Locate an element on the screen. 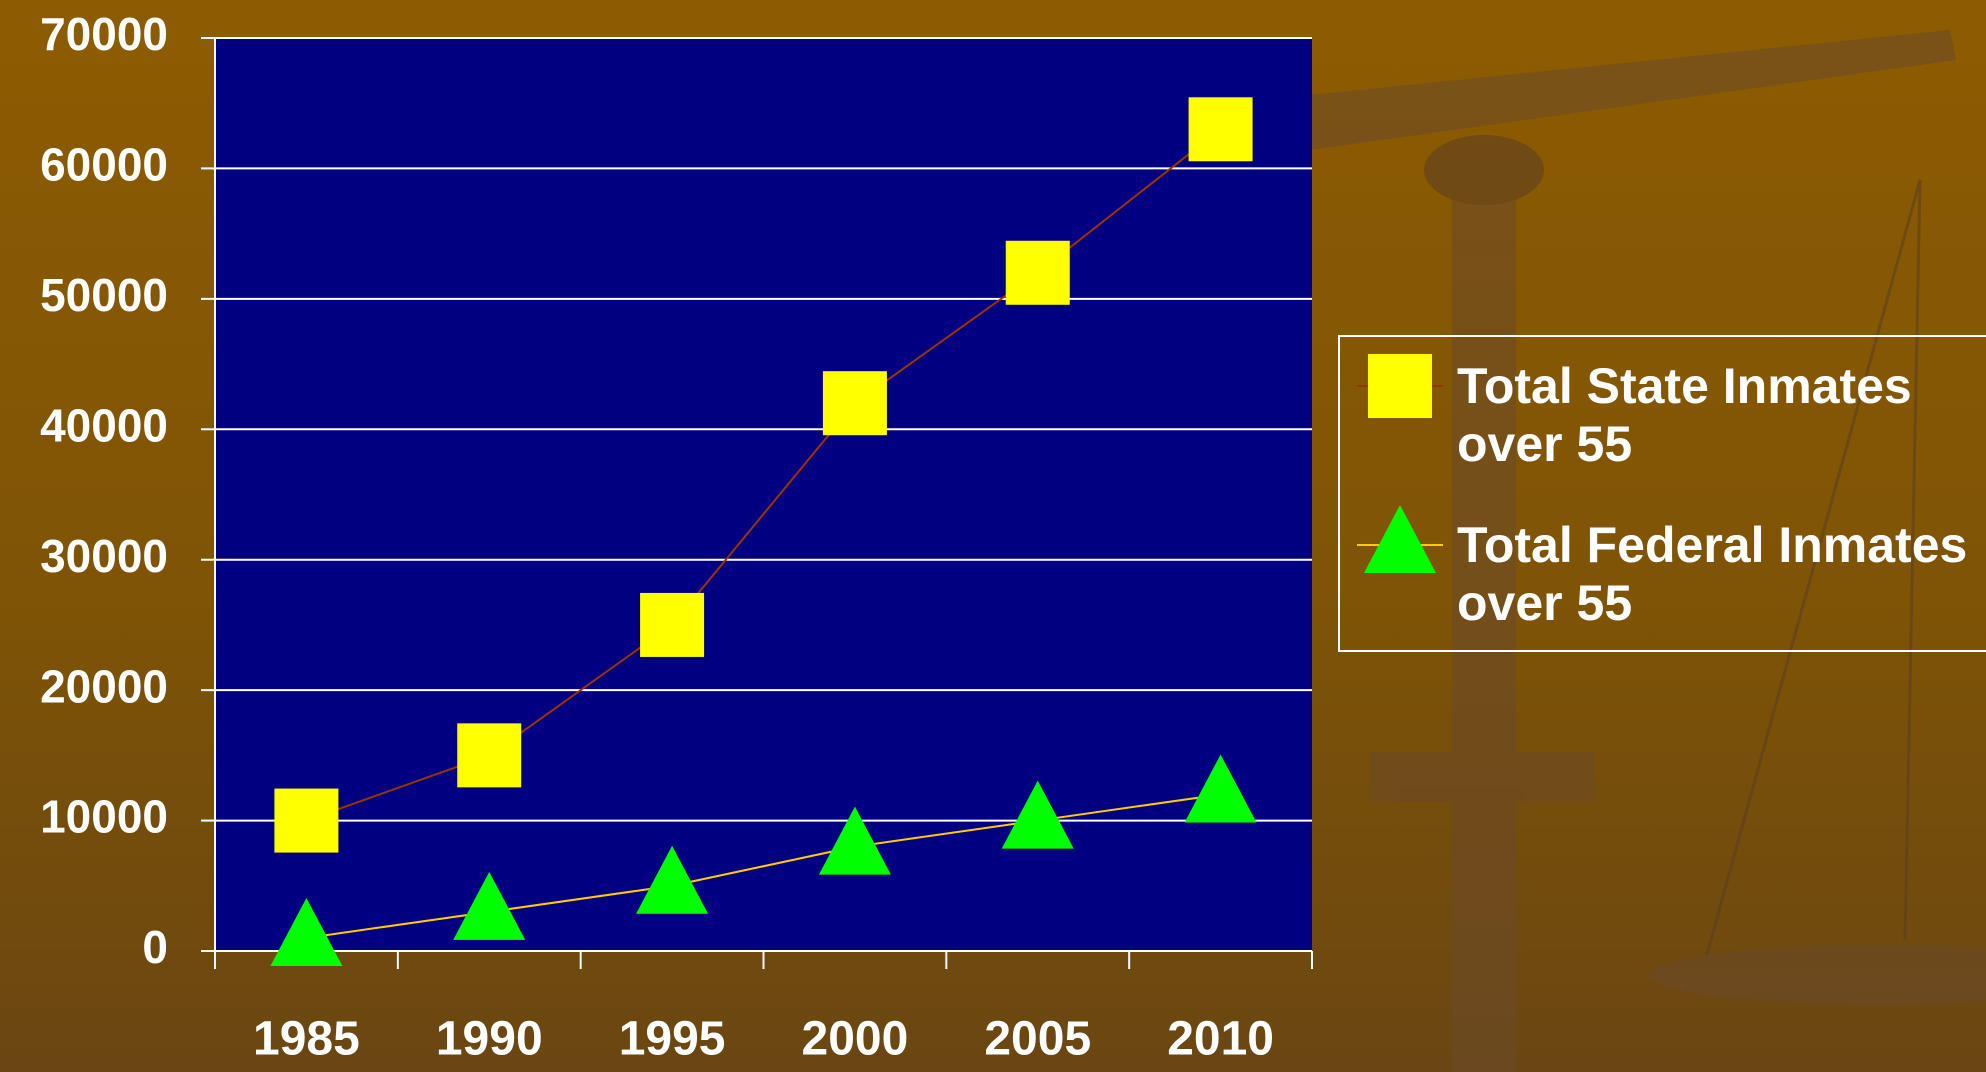  y-tick-label: 50000 is located at coordinates (104, 295).